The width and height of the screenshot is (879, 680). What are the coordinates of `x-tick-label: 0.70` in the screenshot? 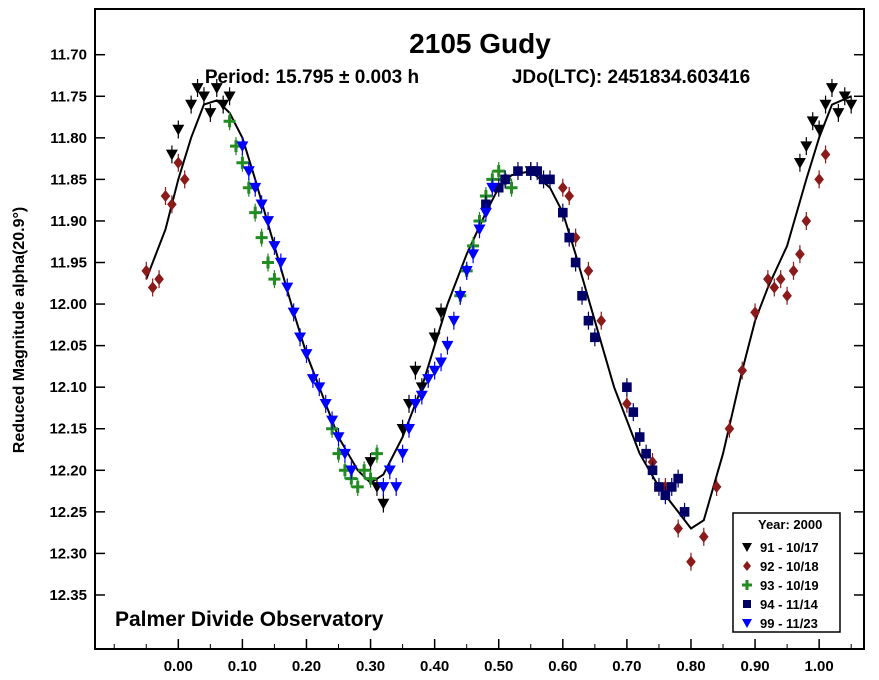 It's located at (626, 666).